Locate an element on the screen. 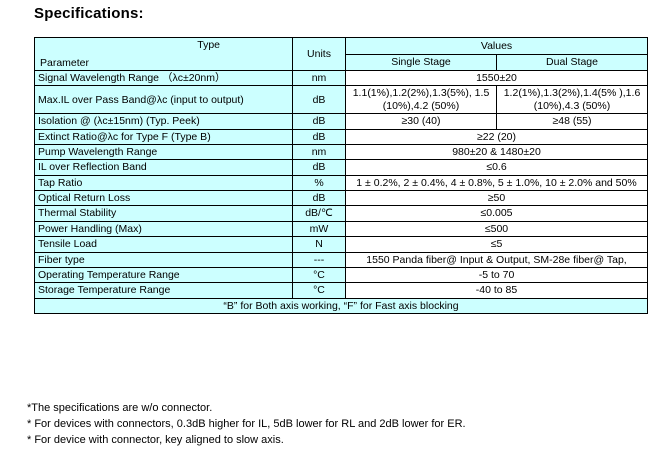  cell-parameter: Isolation @ (λc±15nm) (Typ. Peek) is located at coordinates (163, 121).